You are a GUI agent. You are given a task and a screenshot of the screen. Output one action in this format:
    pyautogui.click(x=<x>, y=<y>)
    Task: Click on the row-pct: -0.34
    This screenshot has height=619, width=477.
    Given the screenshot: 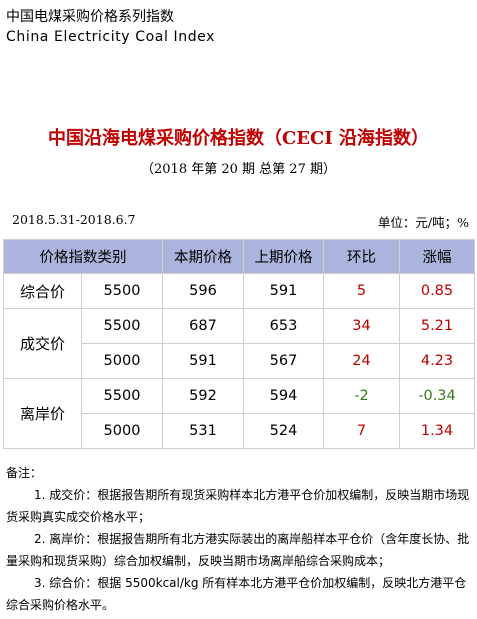 What is the action you would take?
    pyautogui.click(x=437, y=396)
    